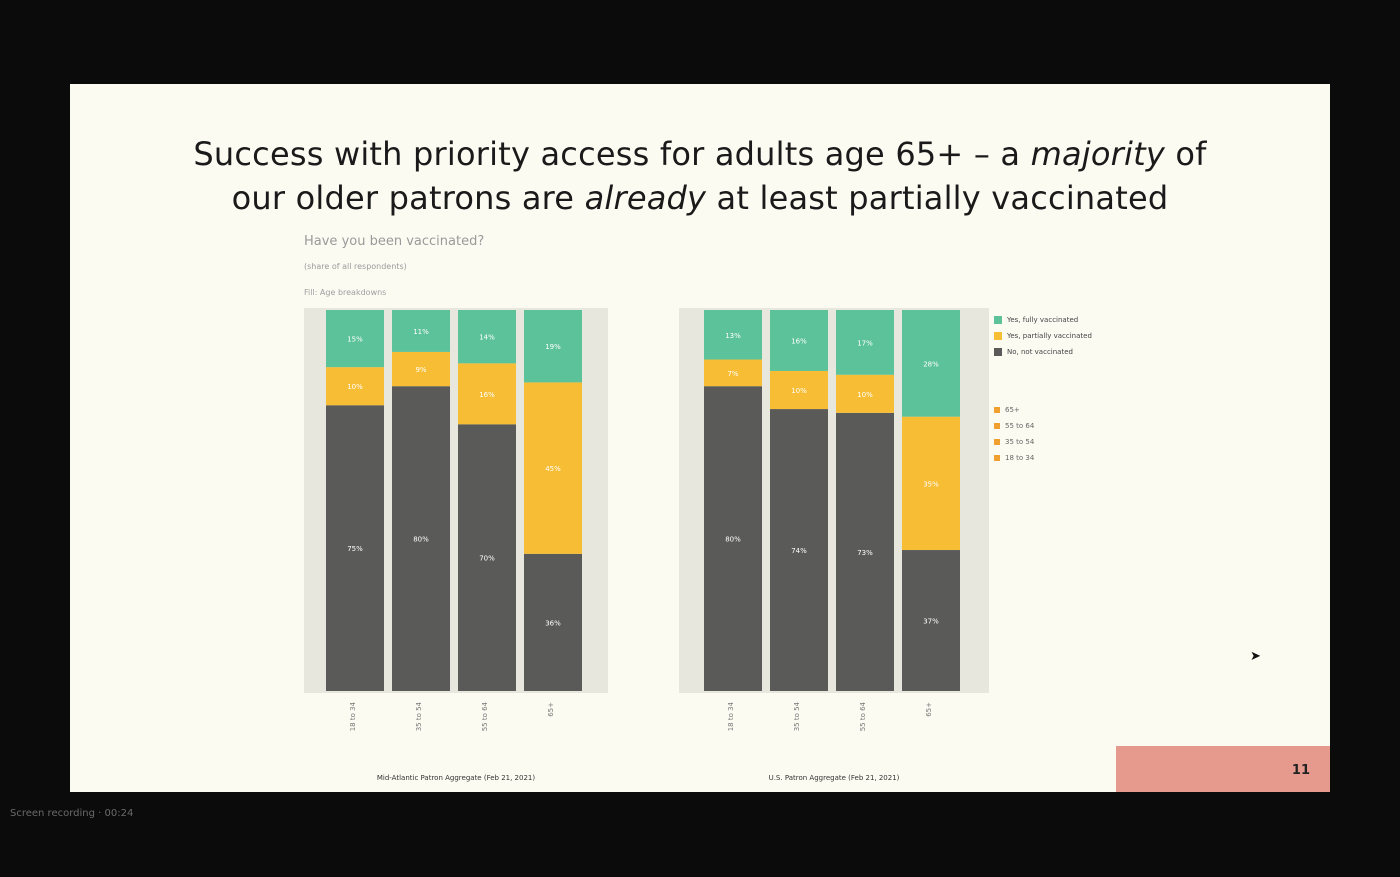 This screenshot has width=1400, height=877. What do you see at coordinates (72, 813) in the screenshot?
I see `footer-caption: Screen recording · 00:24` at bounding box center [72, 813].